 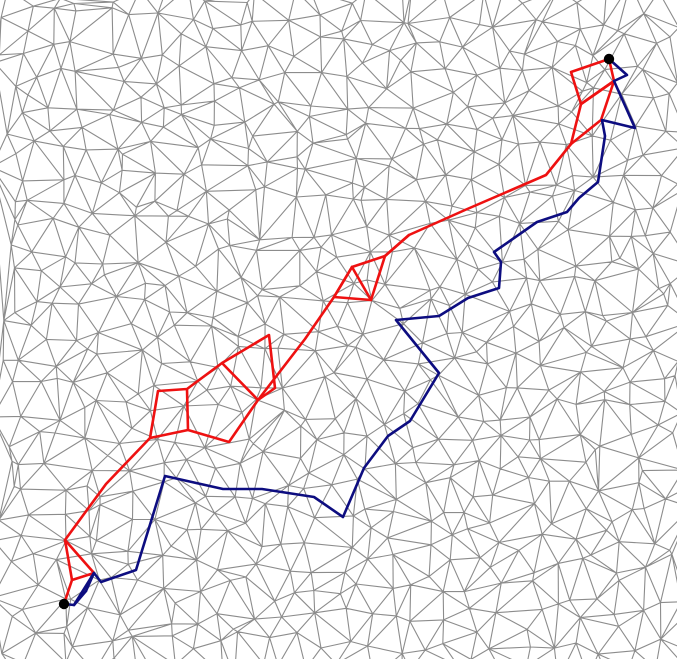 I want to click on endpoint-goal, so click(x=609, y=59).